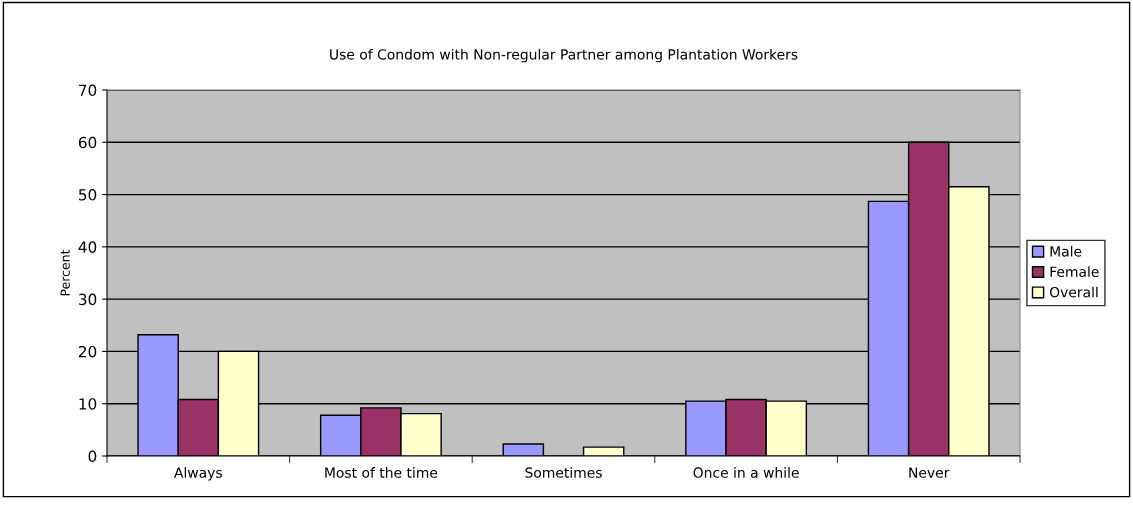 This screenshot has width=1133, height=512. I want to click on x-tick-label: Sometimes, so click(563, 472).